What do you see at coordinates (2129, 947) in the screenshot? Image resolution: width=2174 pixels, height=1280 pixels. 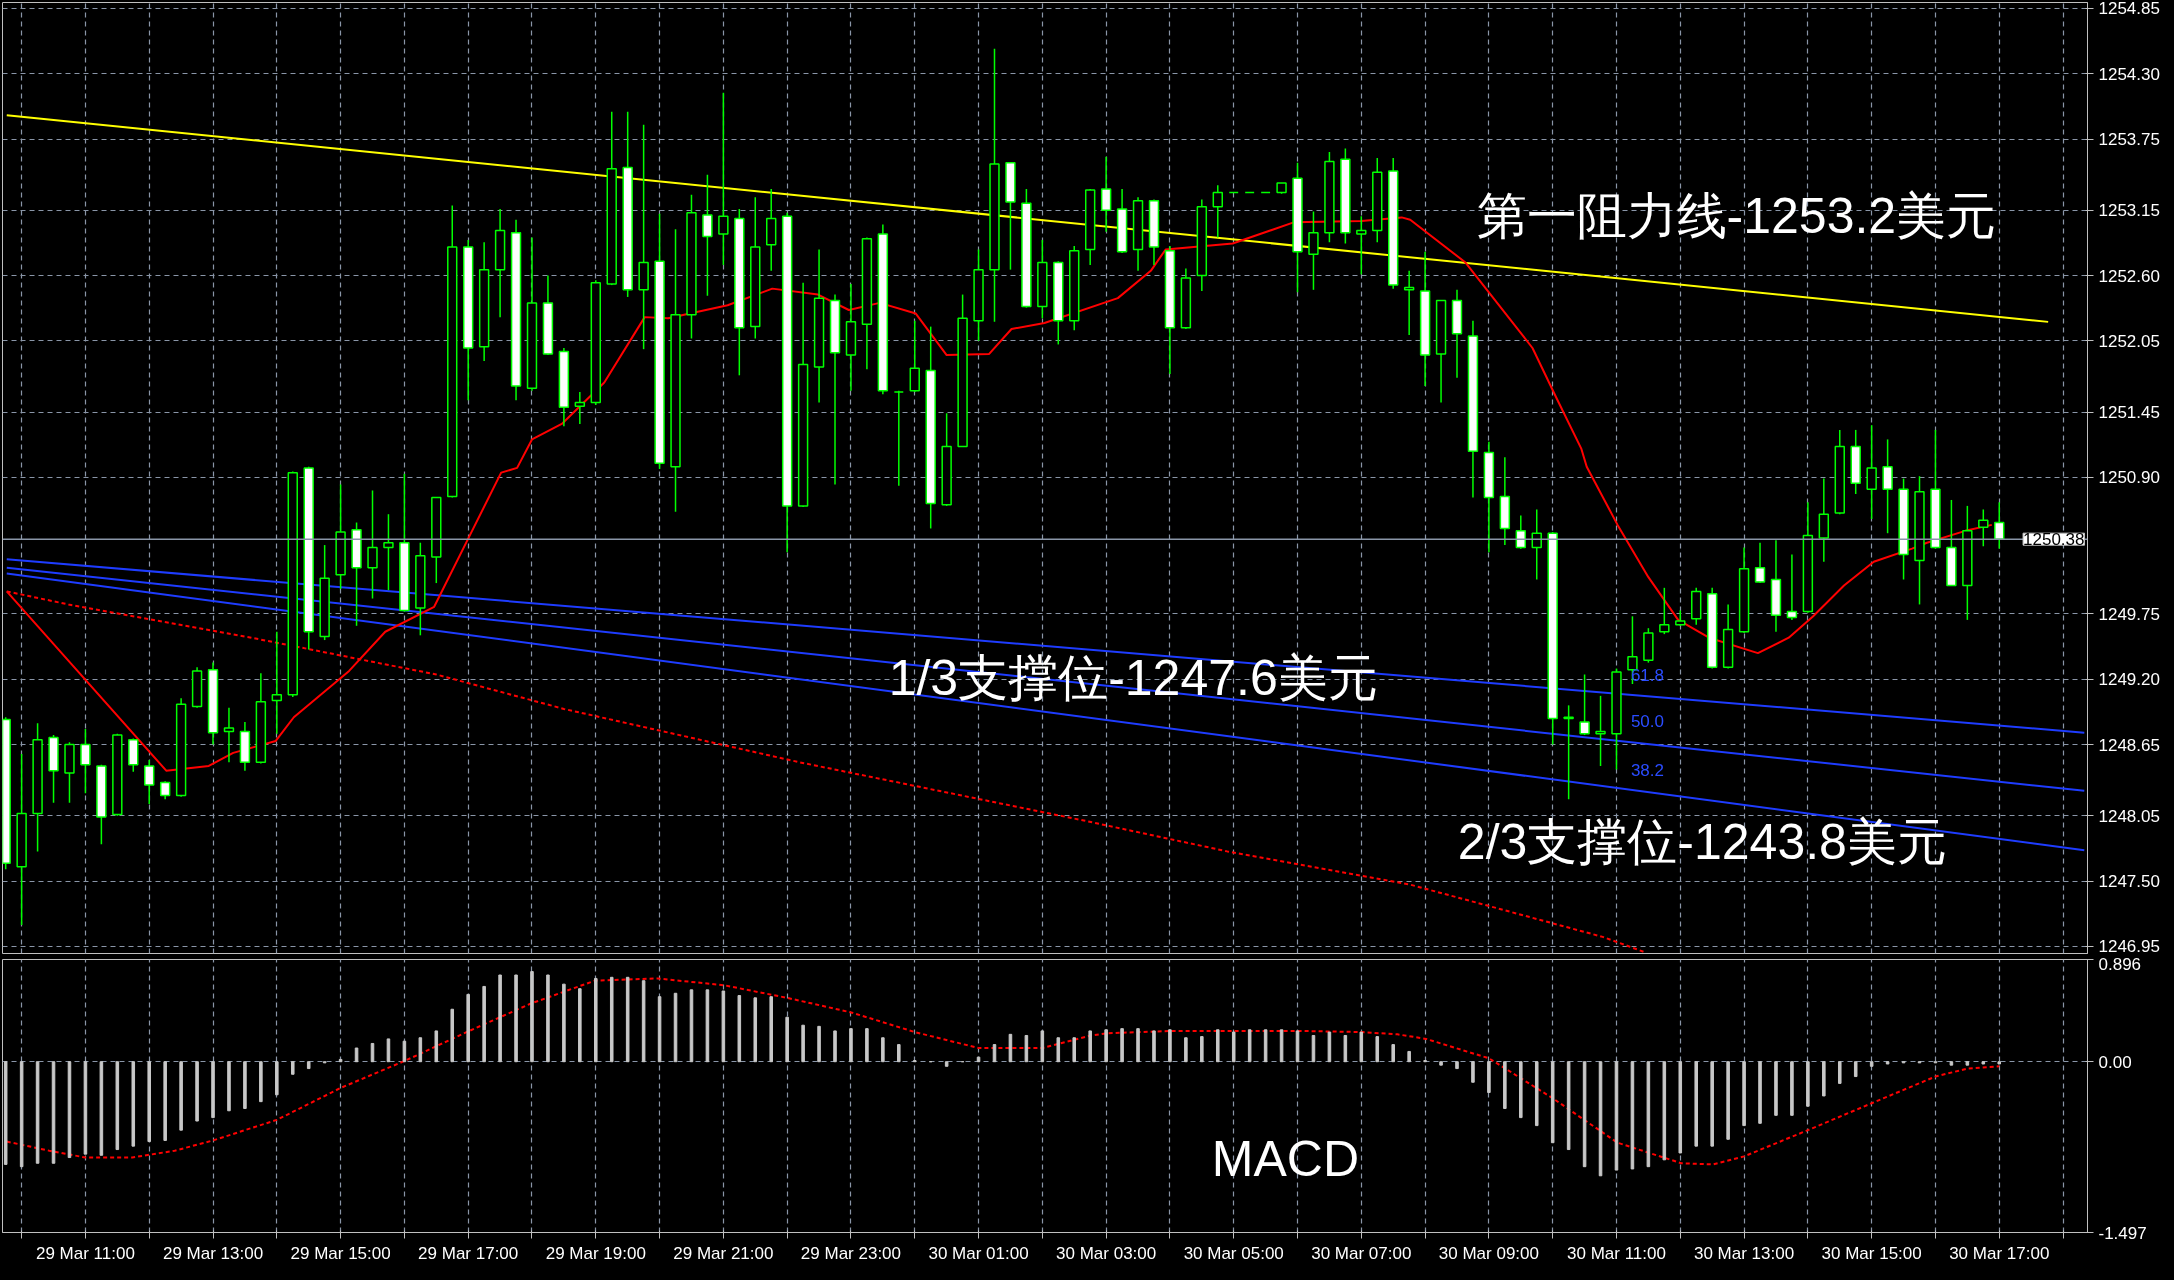 I see `y-tick-label: 1246.95` at bounding box center [2129, 947].